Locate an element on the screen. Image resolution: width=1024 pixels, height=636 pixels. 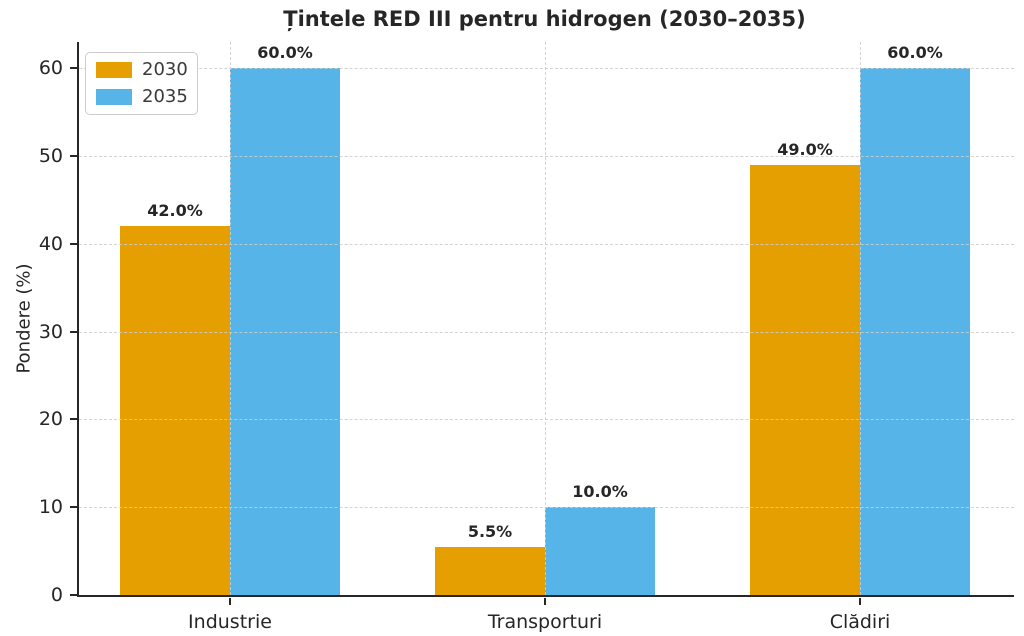
y-tick-label-30: 30 is located at coordinates (50, 331).